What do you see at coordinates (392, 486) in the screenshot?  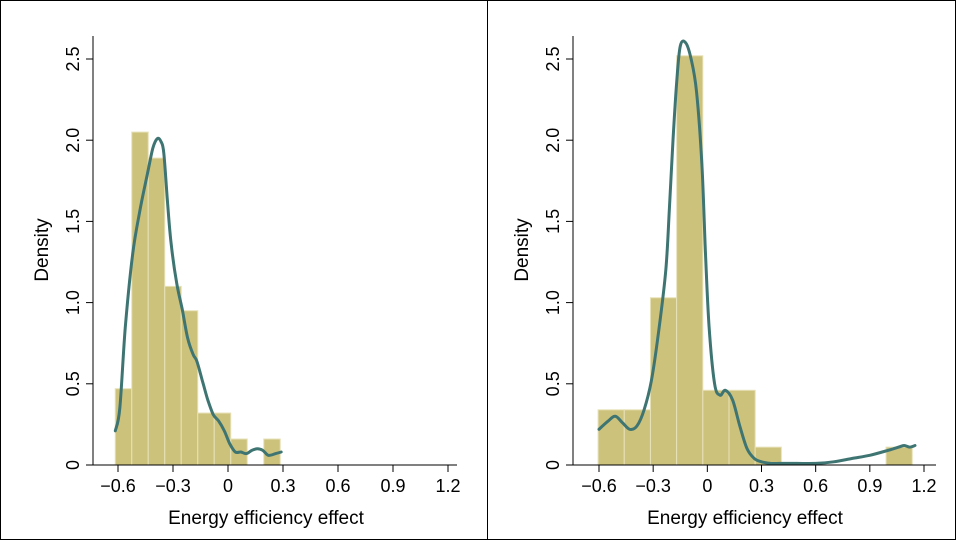 I see `left-x-tick-label: 0.9` at bounding box center [392, 486].